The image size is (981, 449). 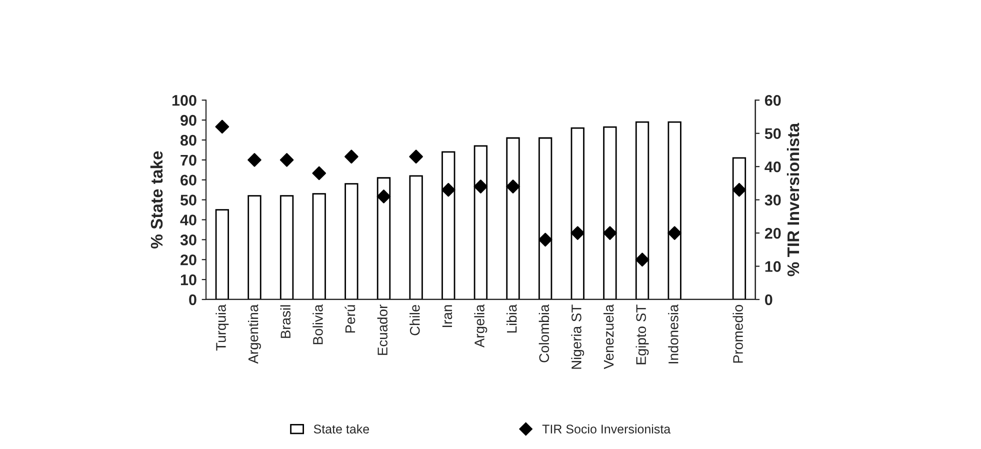 What do you see at coordinates (642, 334) in the screenshot?
I see `x-tick-label: Egipto ST` at bounding box center [642, 334].